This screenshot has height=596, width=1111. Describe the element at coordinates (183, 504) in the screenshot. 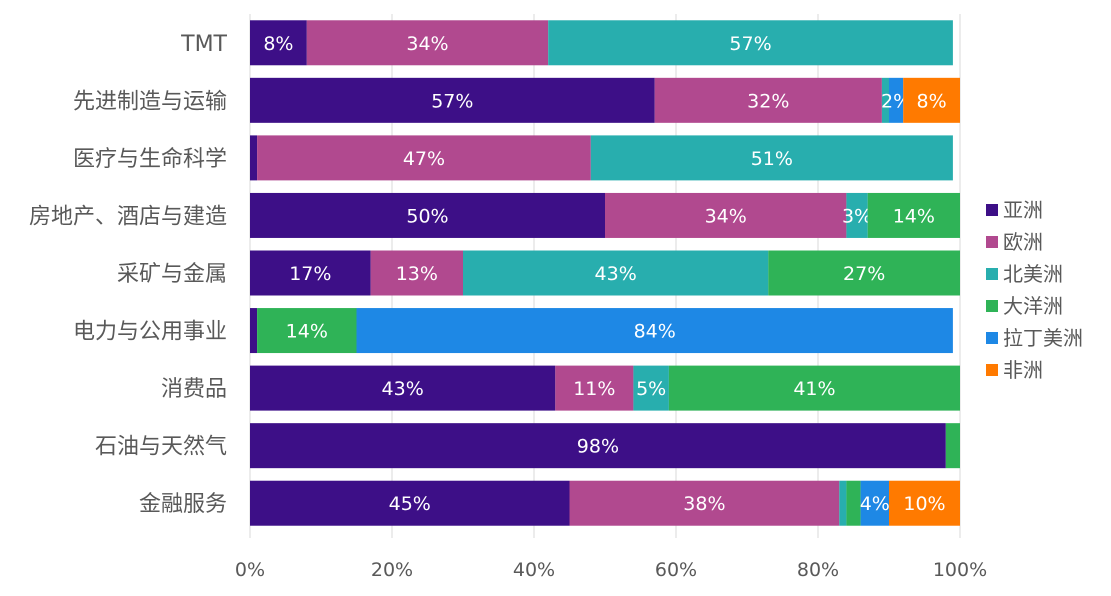

I see `category-label: 金融服务` at that location.